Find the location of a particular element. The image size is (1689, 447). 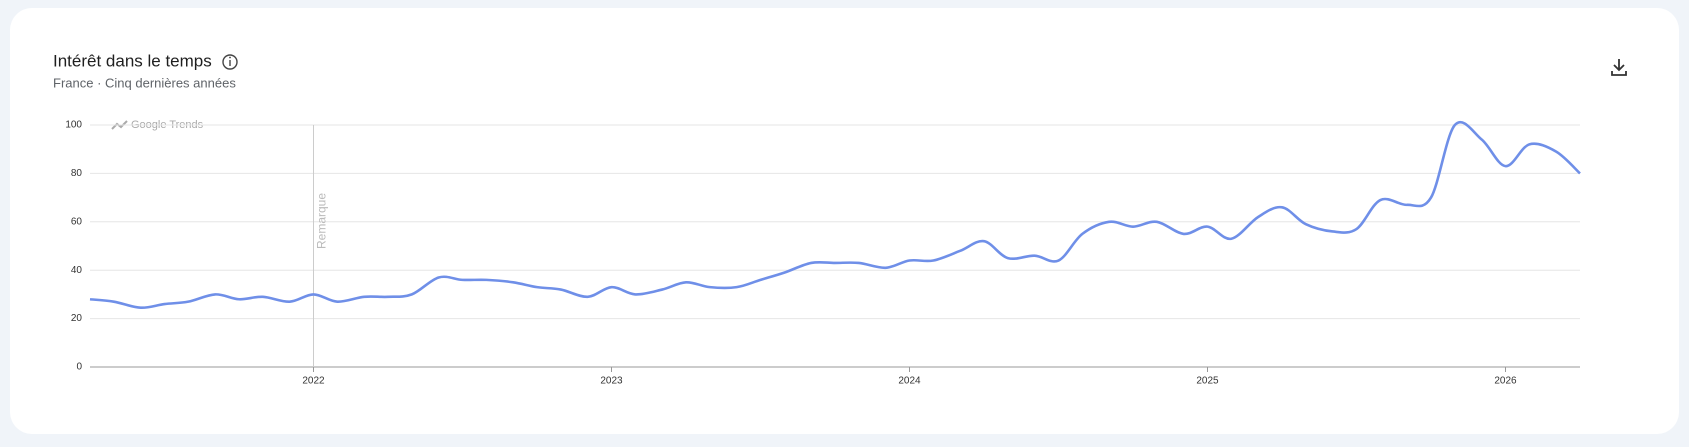

y-tick-label: 80 is located at coordinates (77, 173).